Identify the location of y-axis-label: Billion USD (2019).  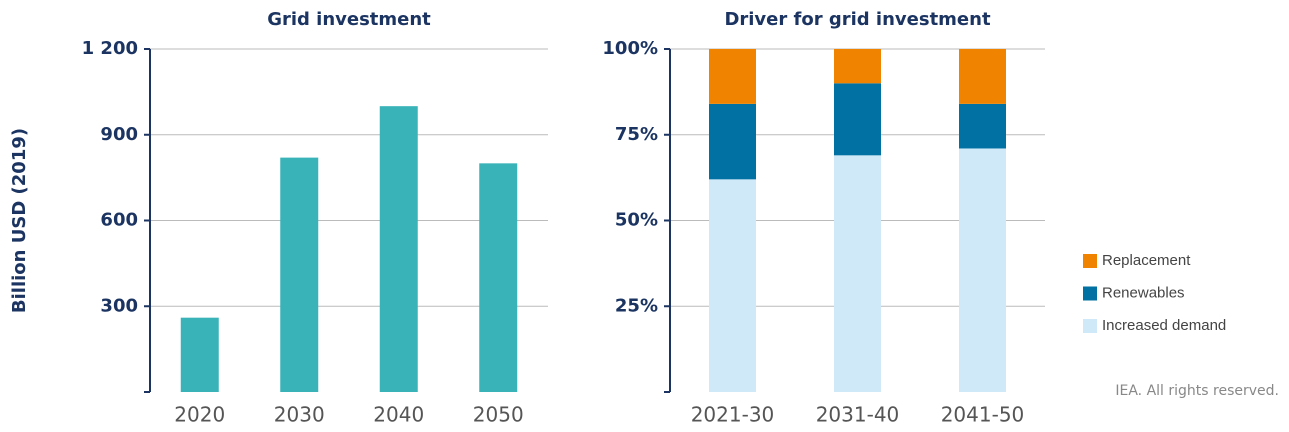
(19, 220).